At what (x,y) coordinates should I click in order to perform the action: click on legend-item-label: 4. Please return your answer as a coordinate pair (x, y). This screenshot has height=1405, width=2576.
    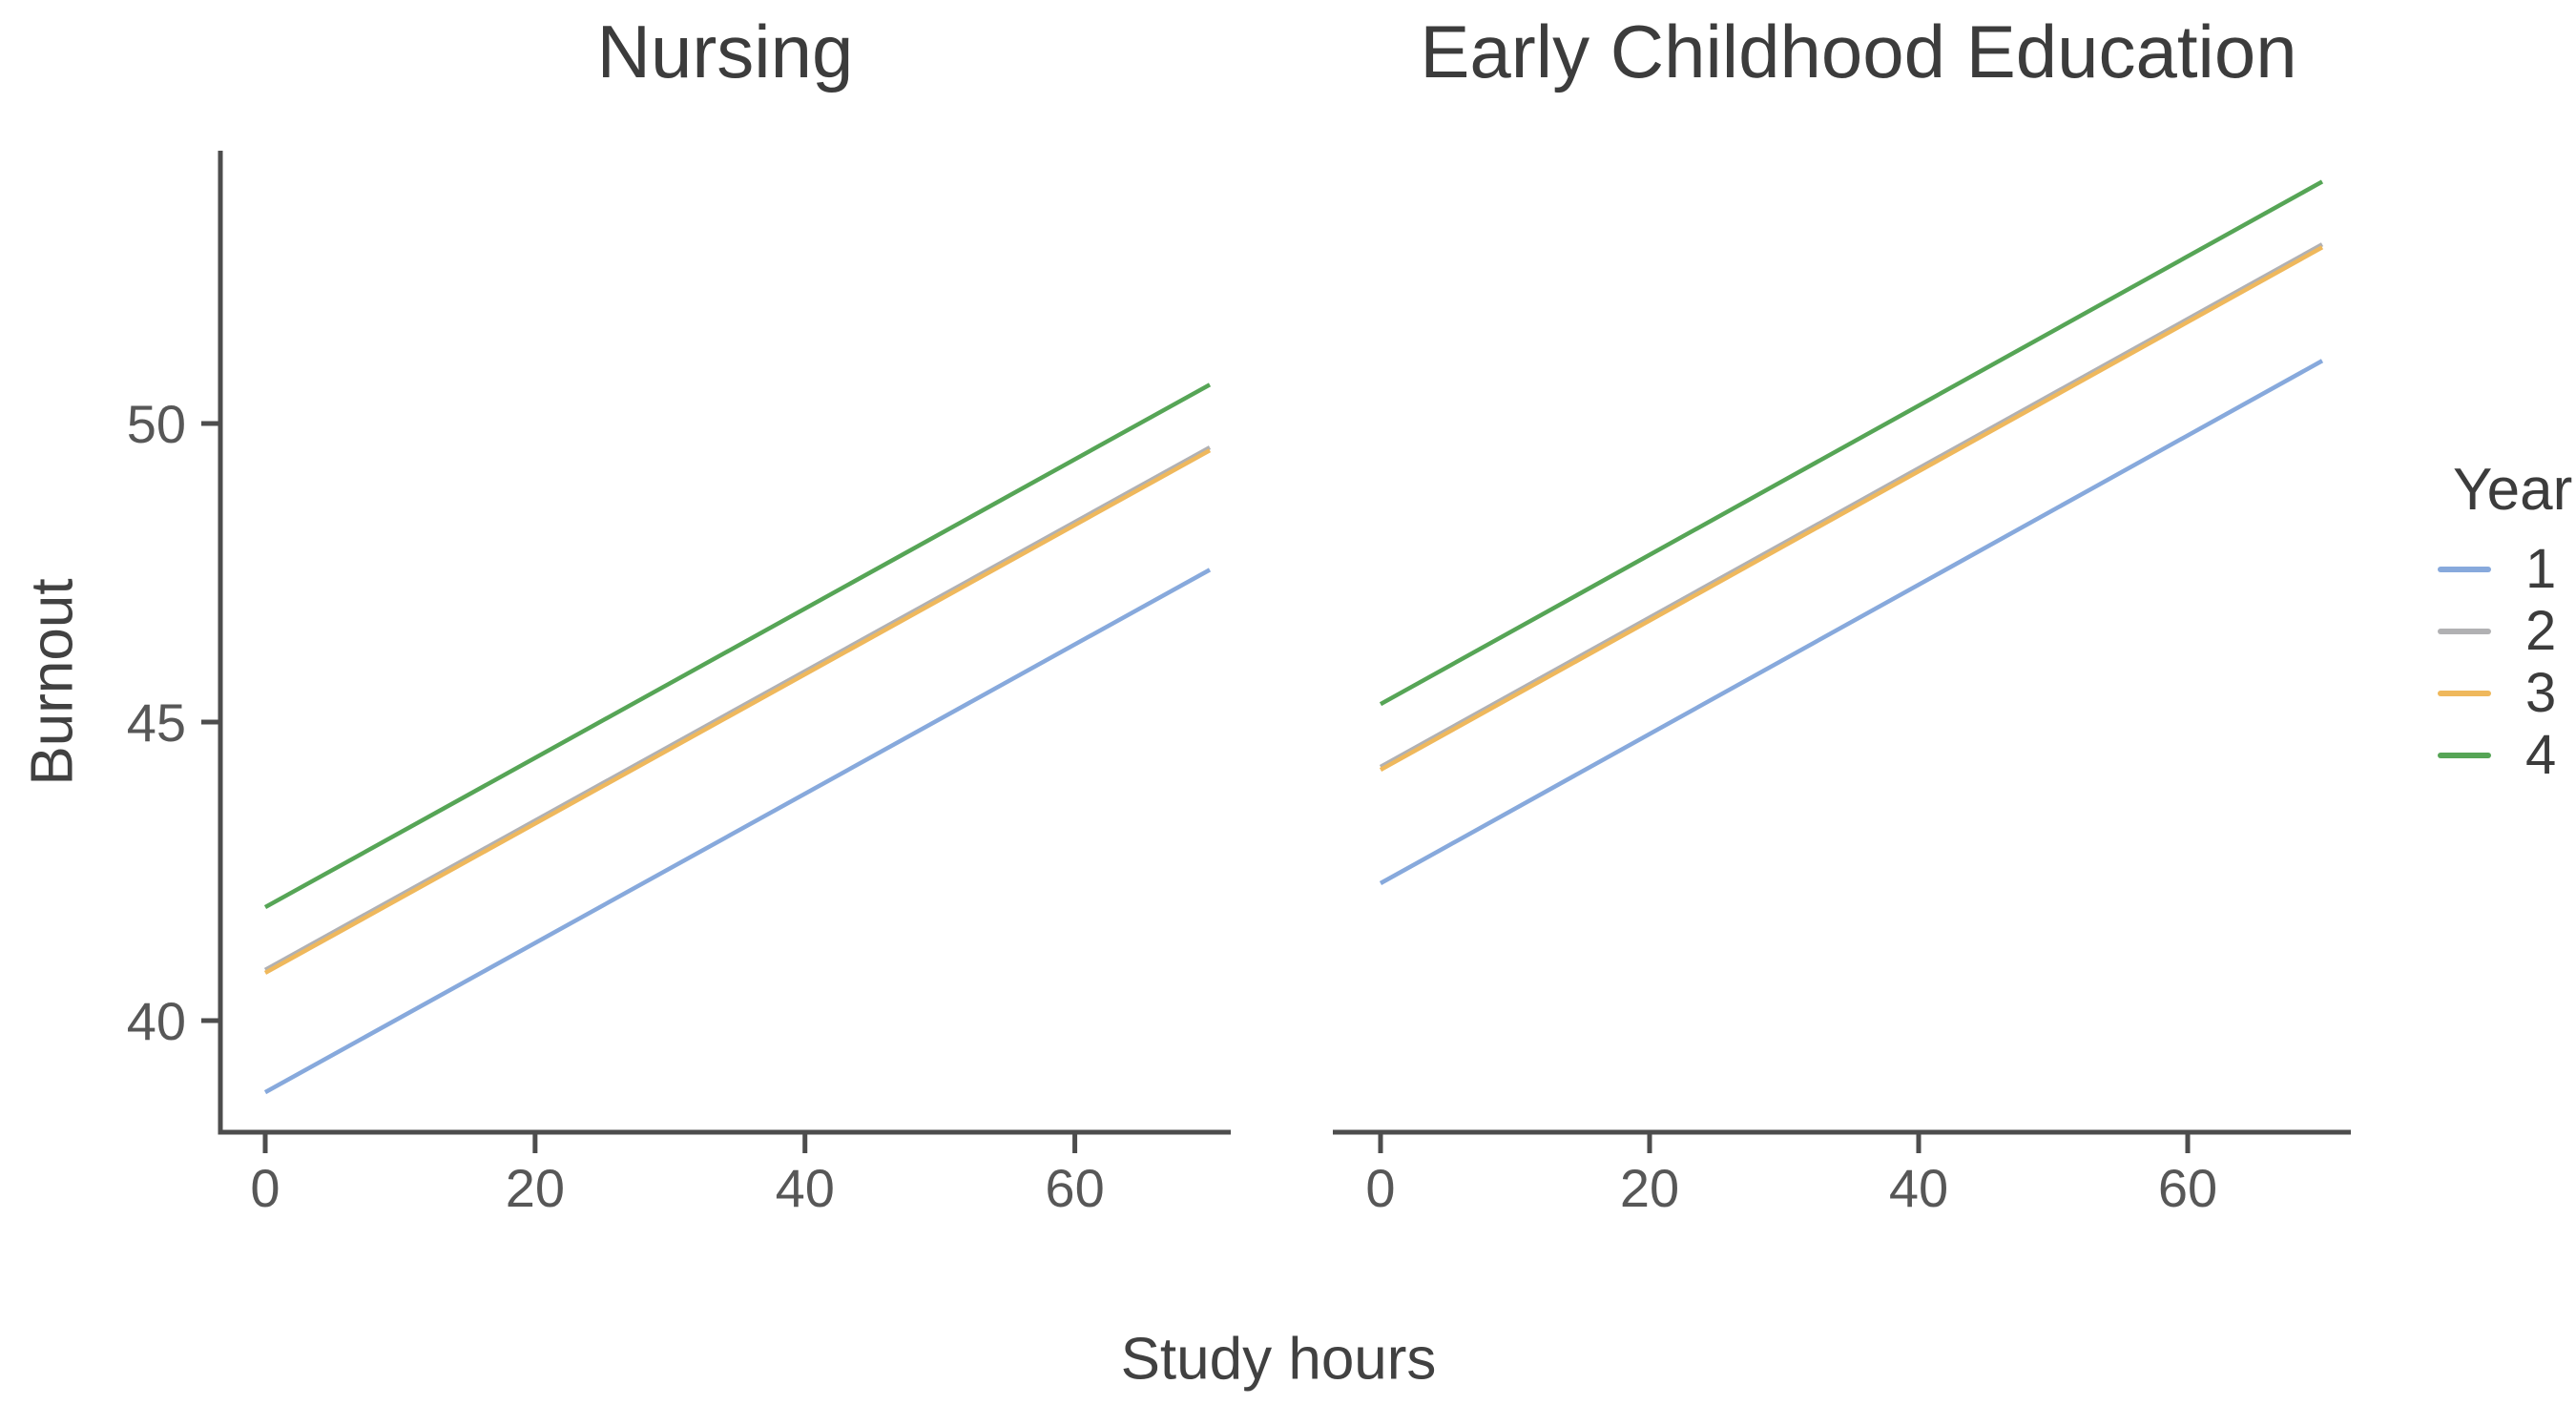
    Looking at the image, I should click on (2541, 755).